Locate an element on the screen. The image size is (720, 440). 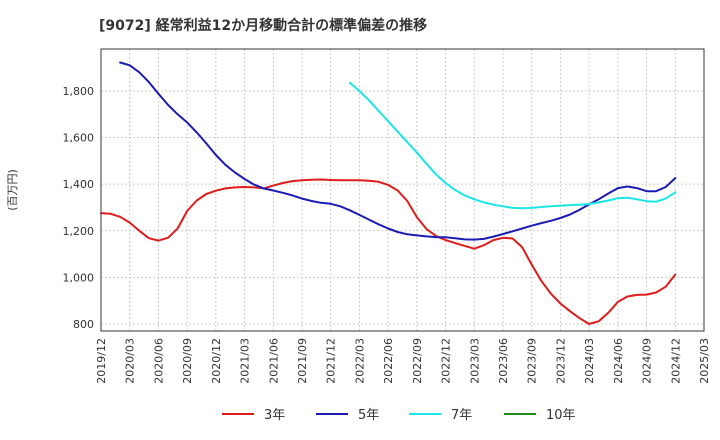
y-tick-label: 1,000 is located at coordinates (79, 277).